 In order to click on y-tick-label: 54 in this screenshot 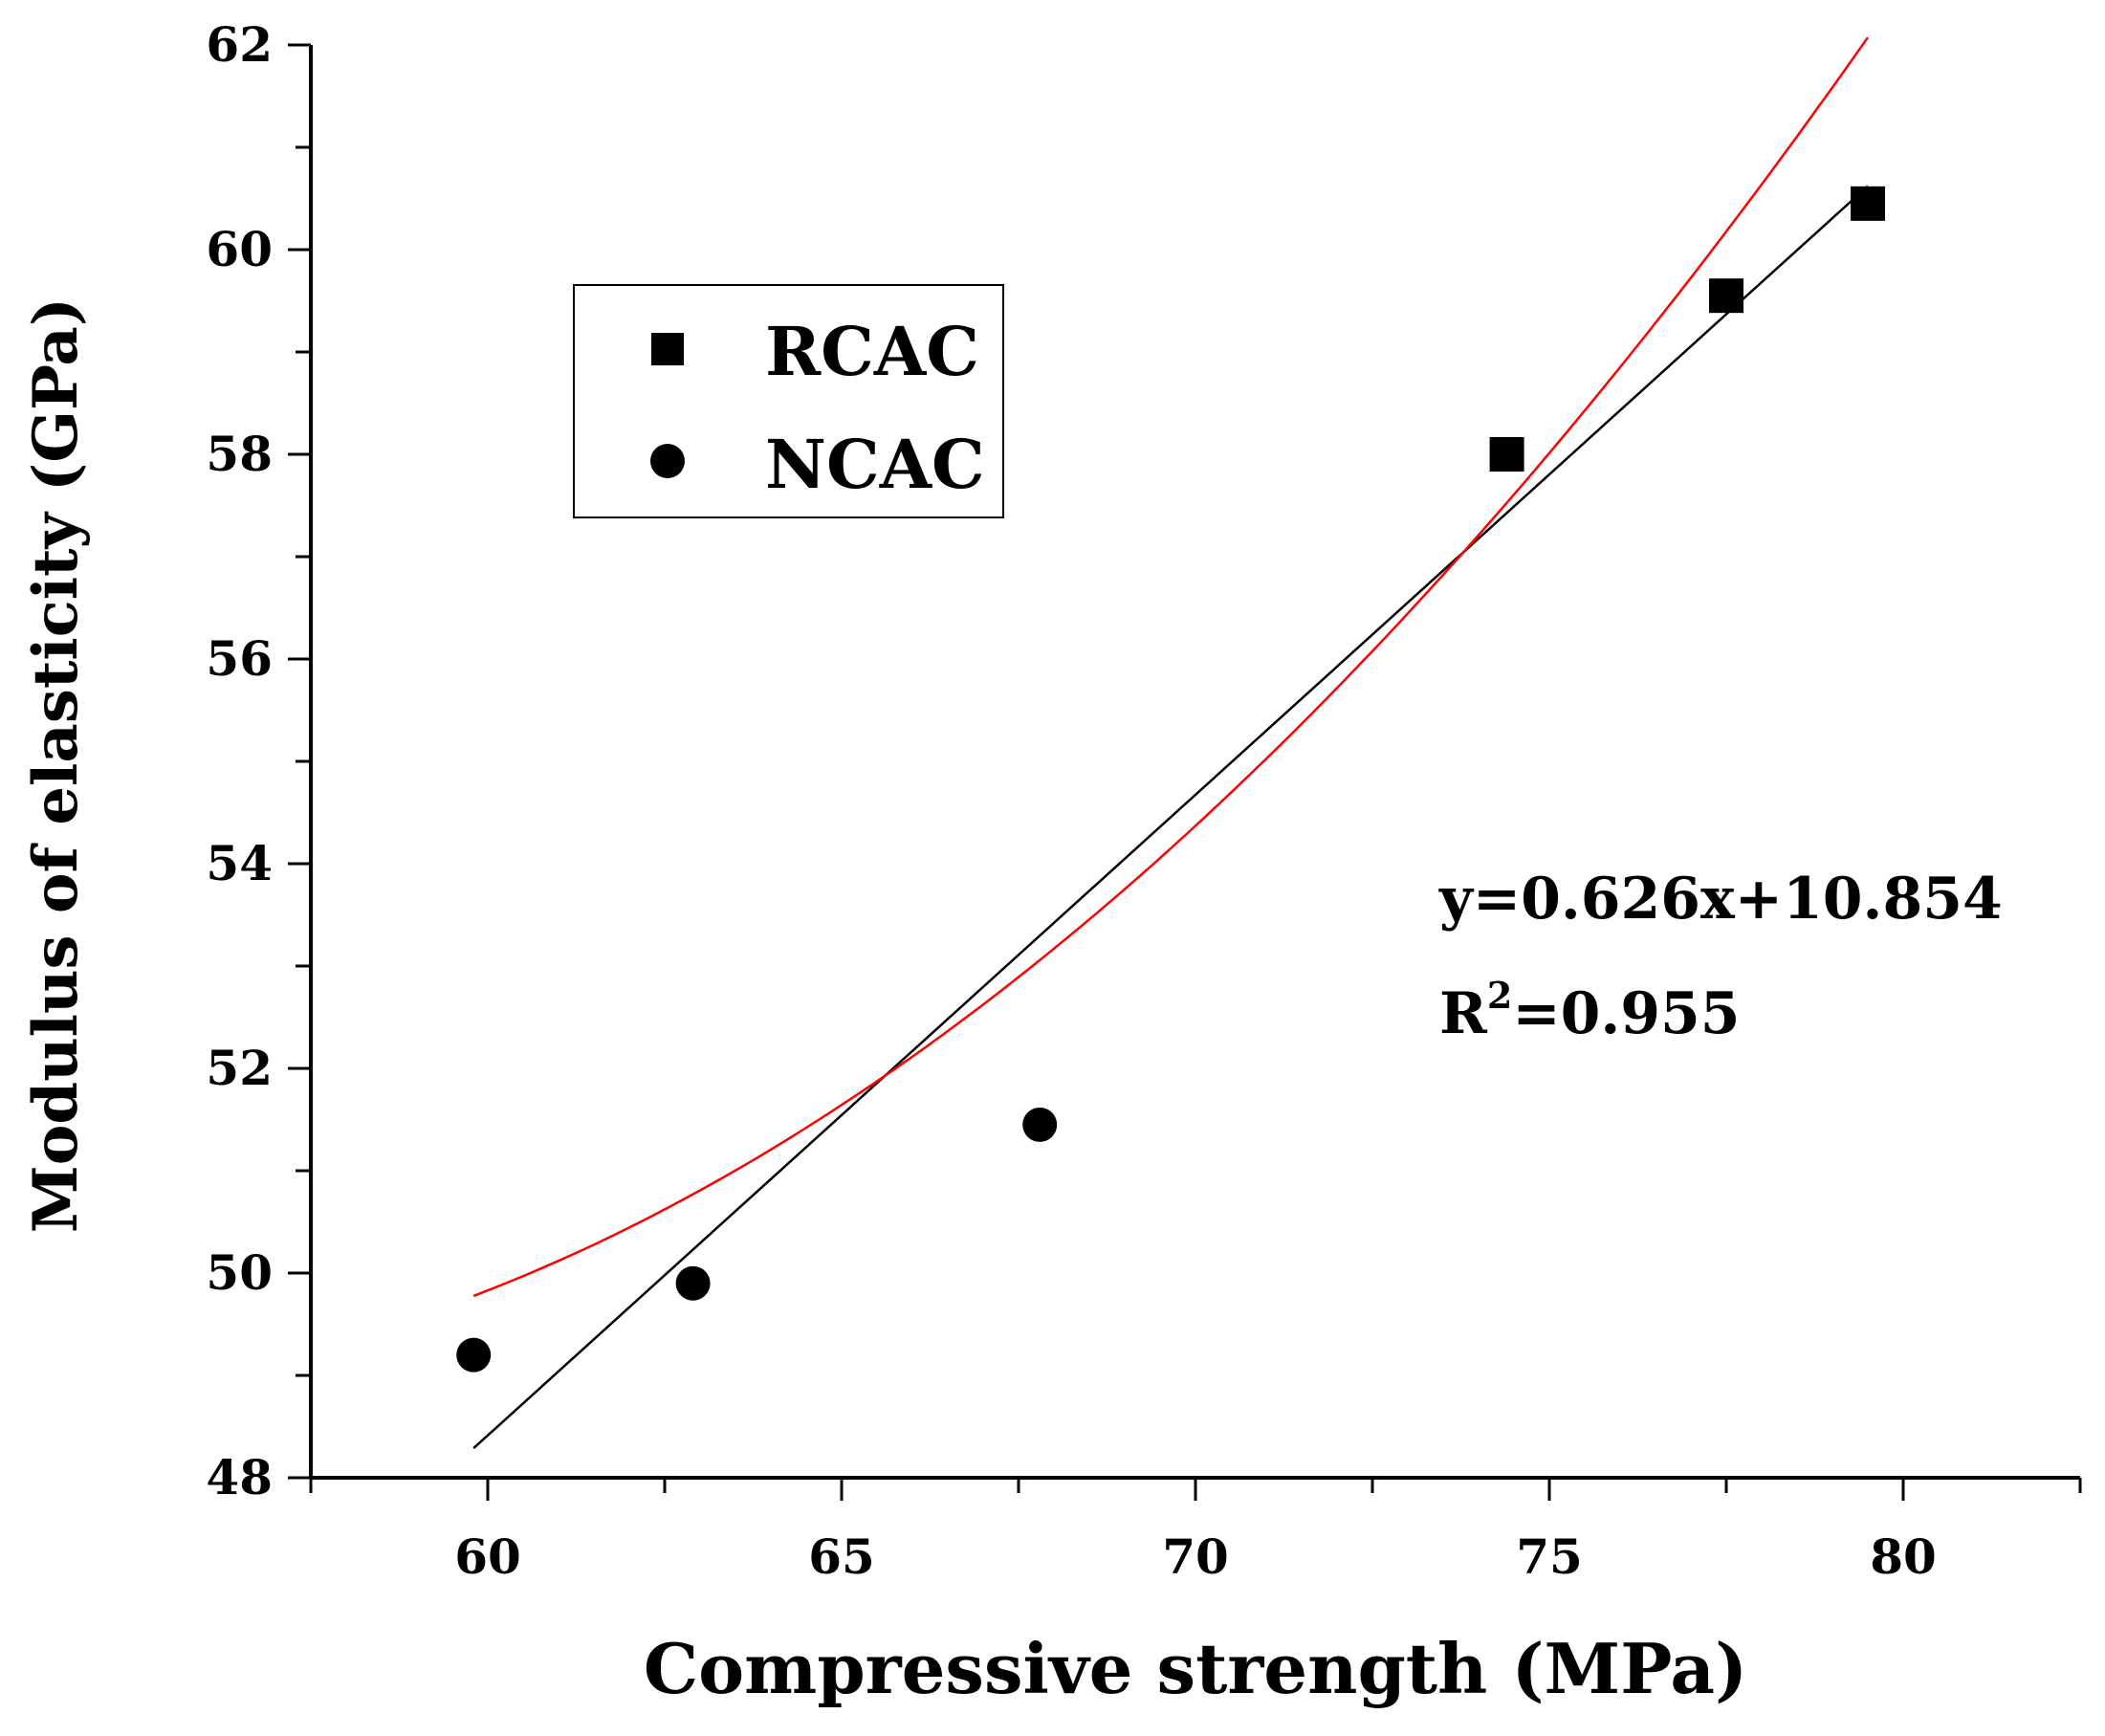, I will do `click(240, 863)`.